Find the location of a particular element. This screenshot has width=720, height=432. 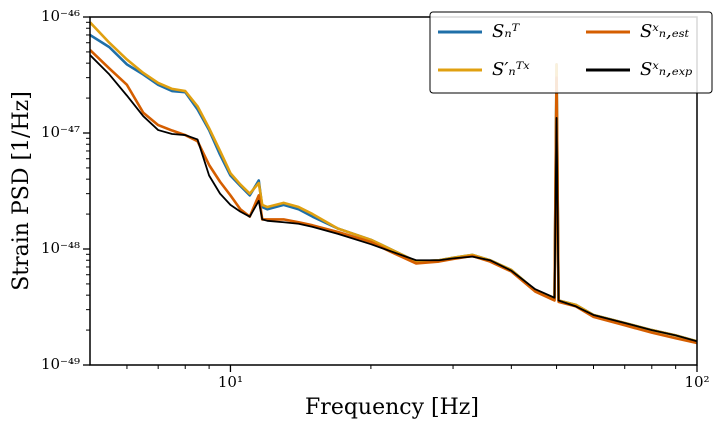

y-tick-label: 10⁻⁴⁶ is located at coordinates (60, 16).